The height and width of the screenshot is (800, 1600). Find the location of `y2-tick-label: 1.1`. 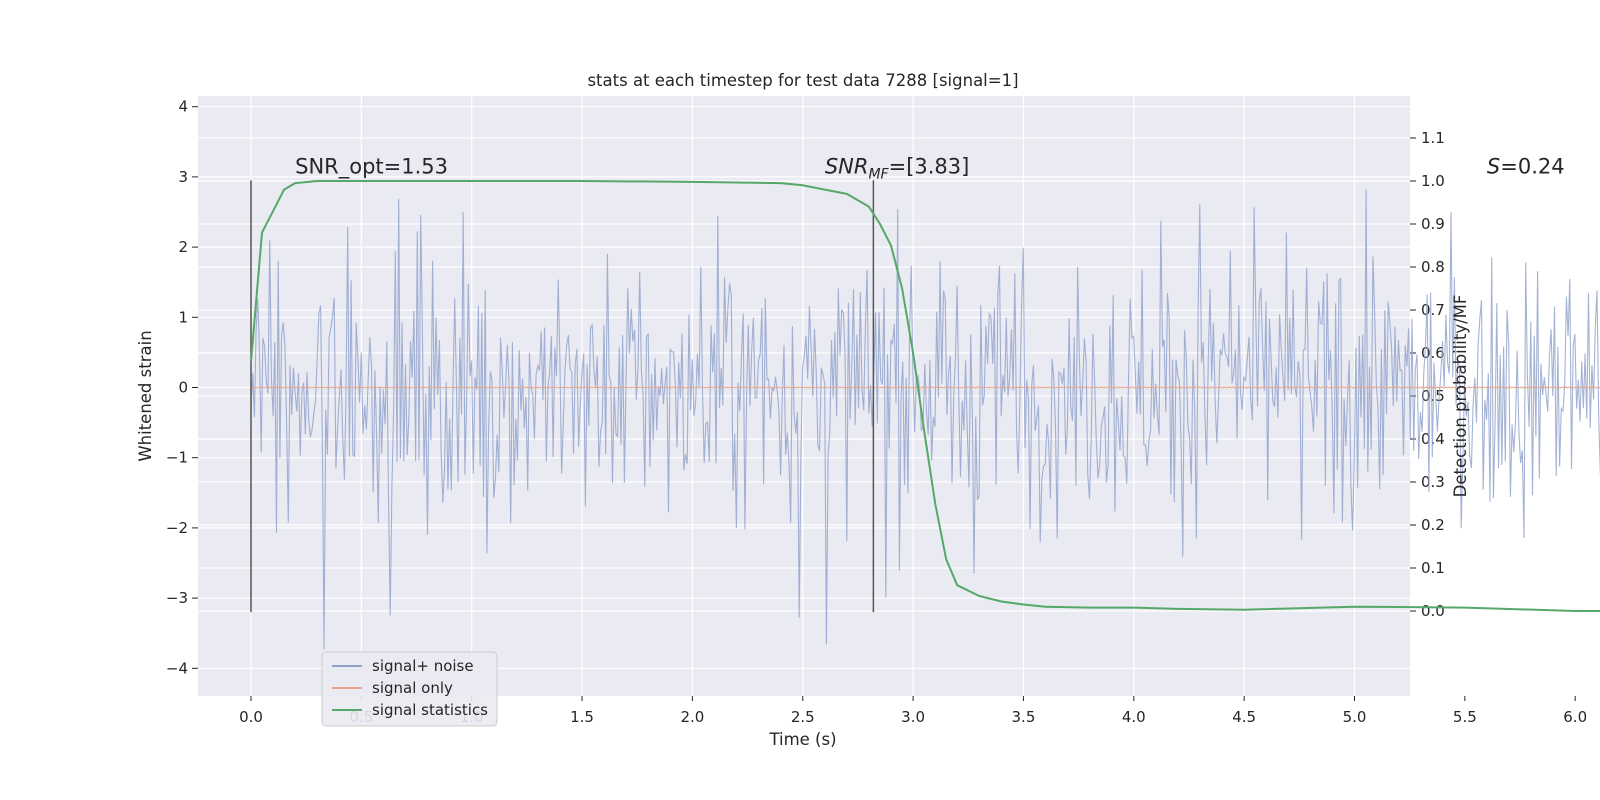

y2-tick-label: 1.1 is located at coordinates (1433, 138).